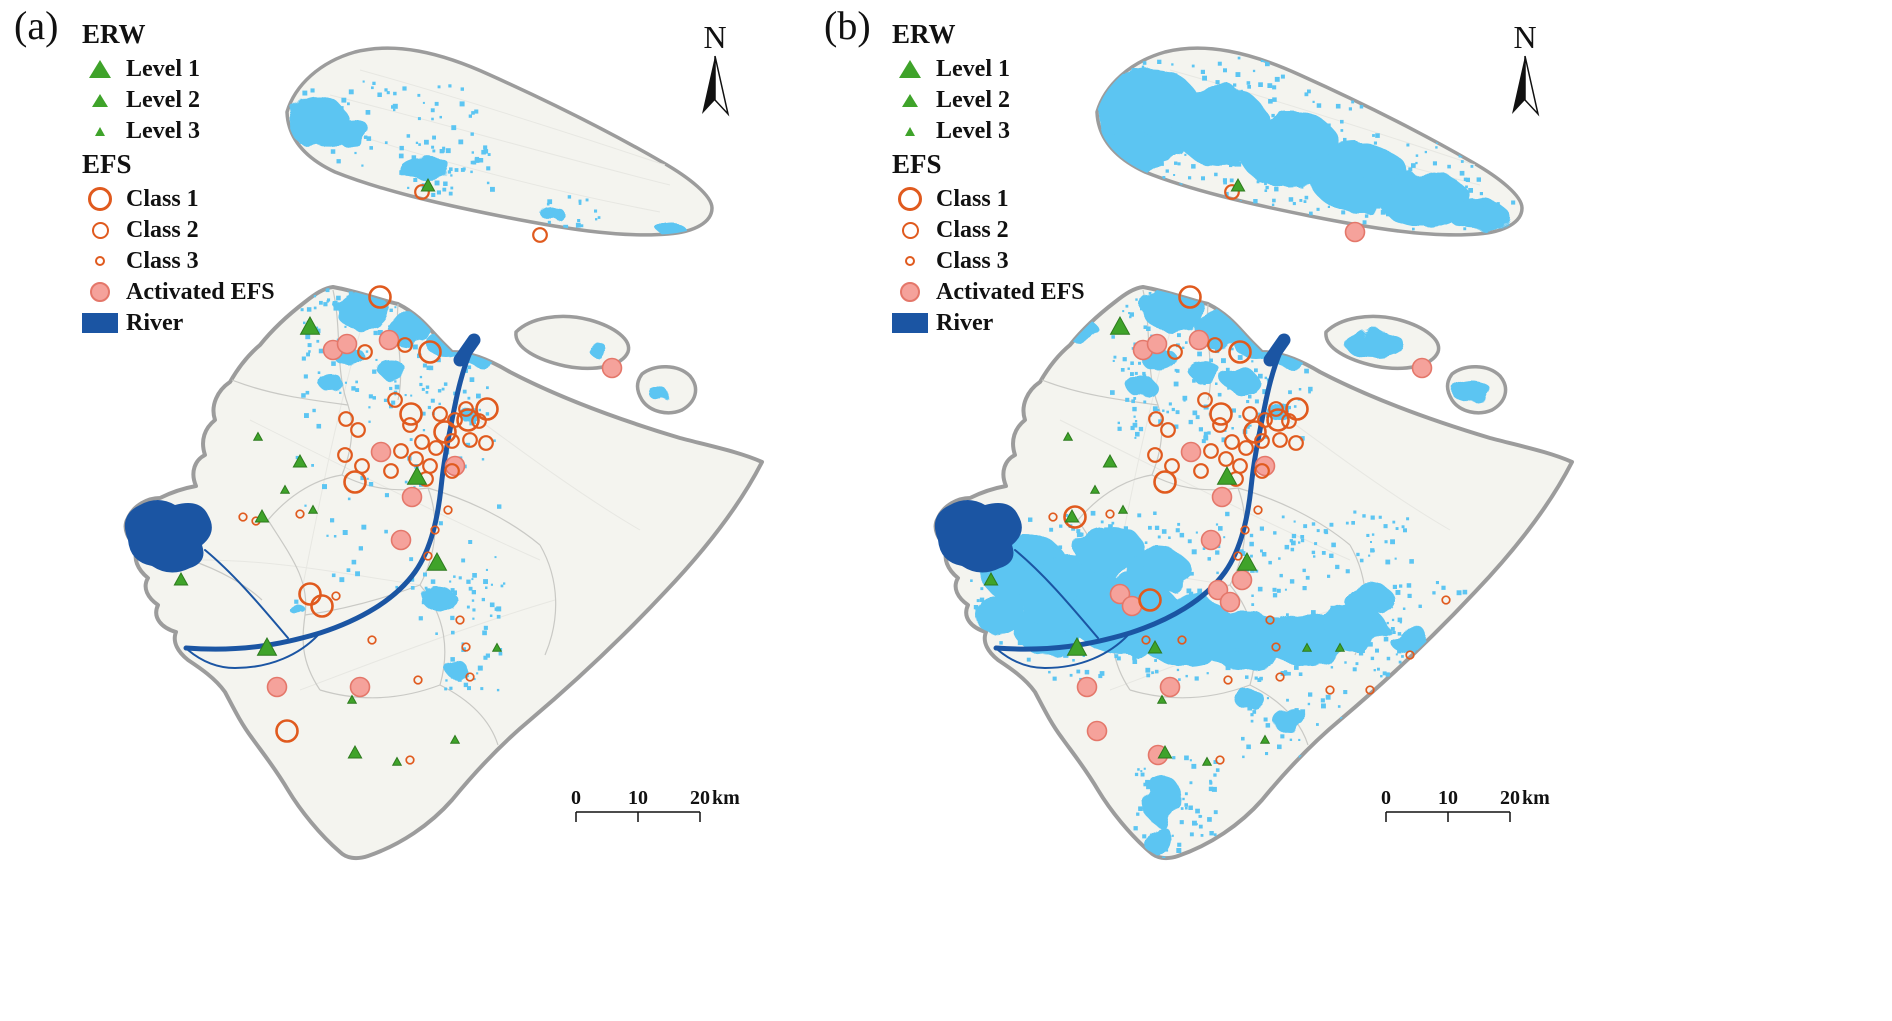 The width and height of the screenshot is (1892, 1021). I want to click on svg-text: 20, so click(700, 798).